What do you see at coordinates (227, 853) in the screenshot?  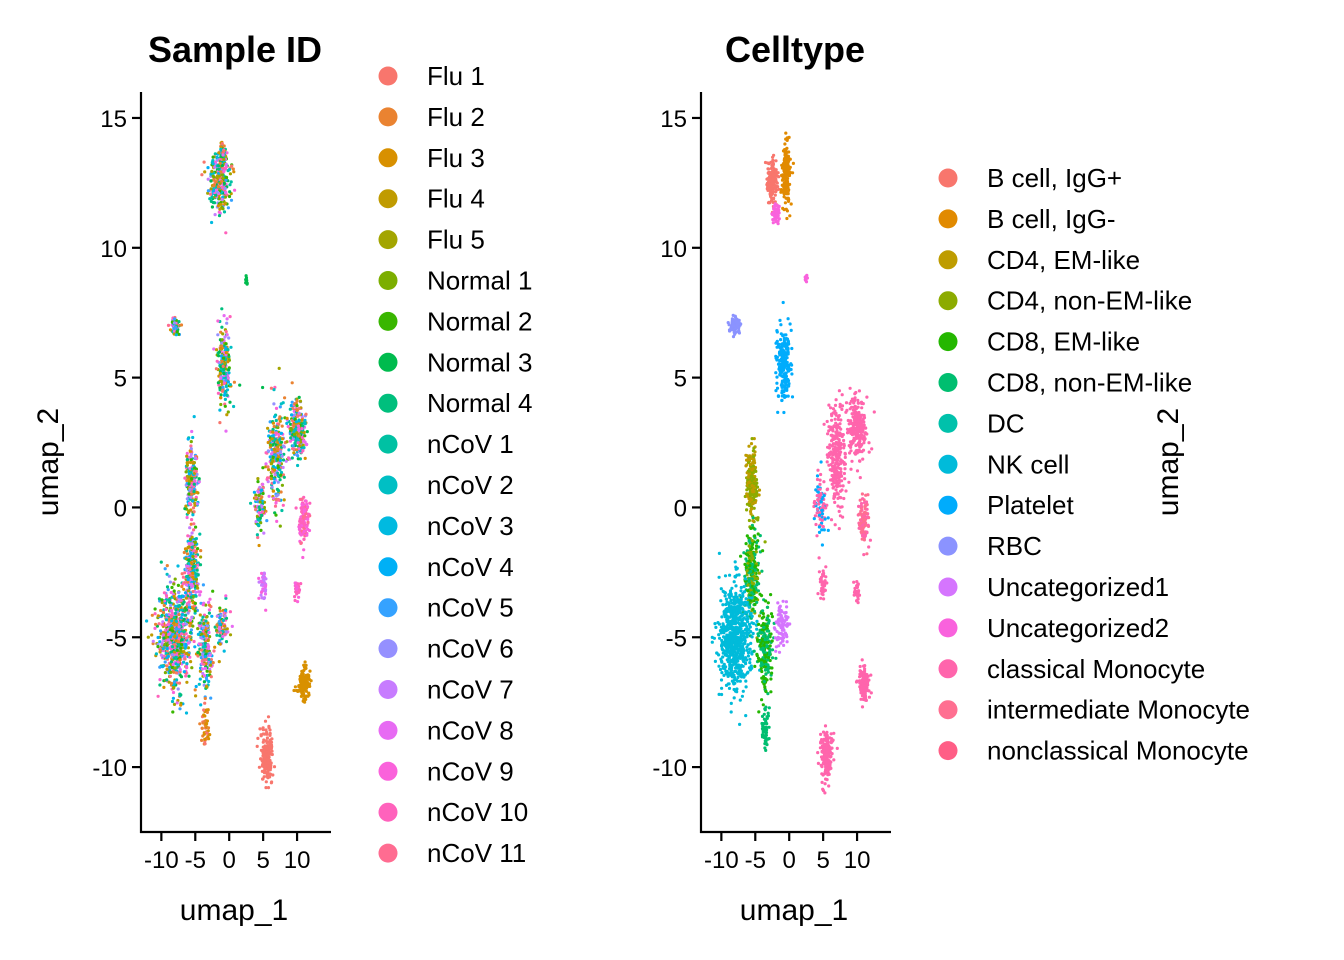 I see `x-ticks: -10 -5 0 5 10` at bounding box center [227, 853].